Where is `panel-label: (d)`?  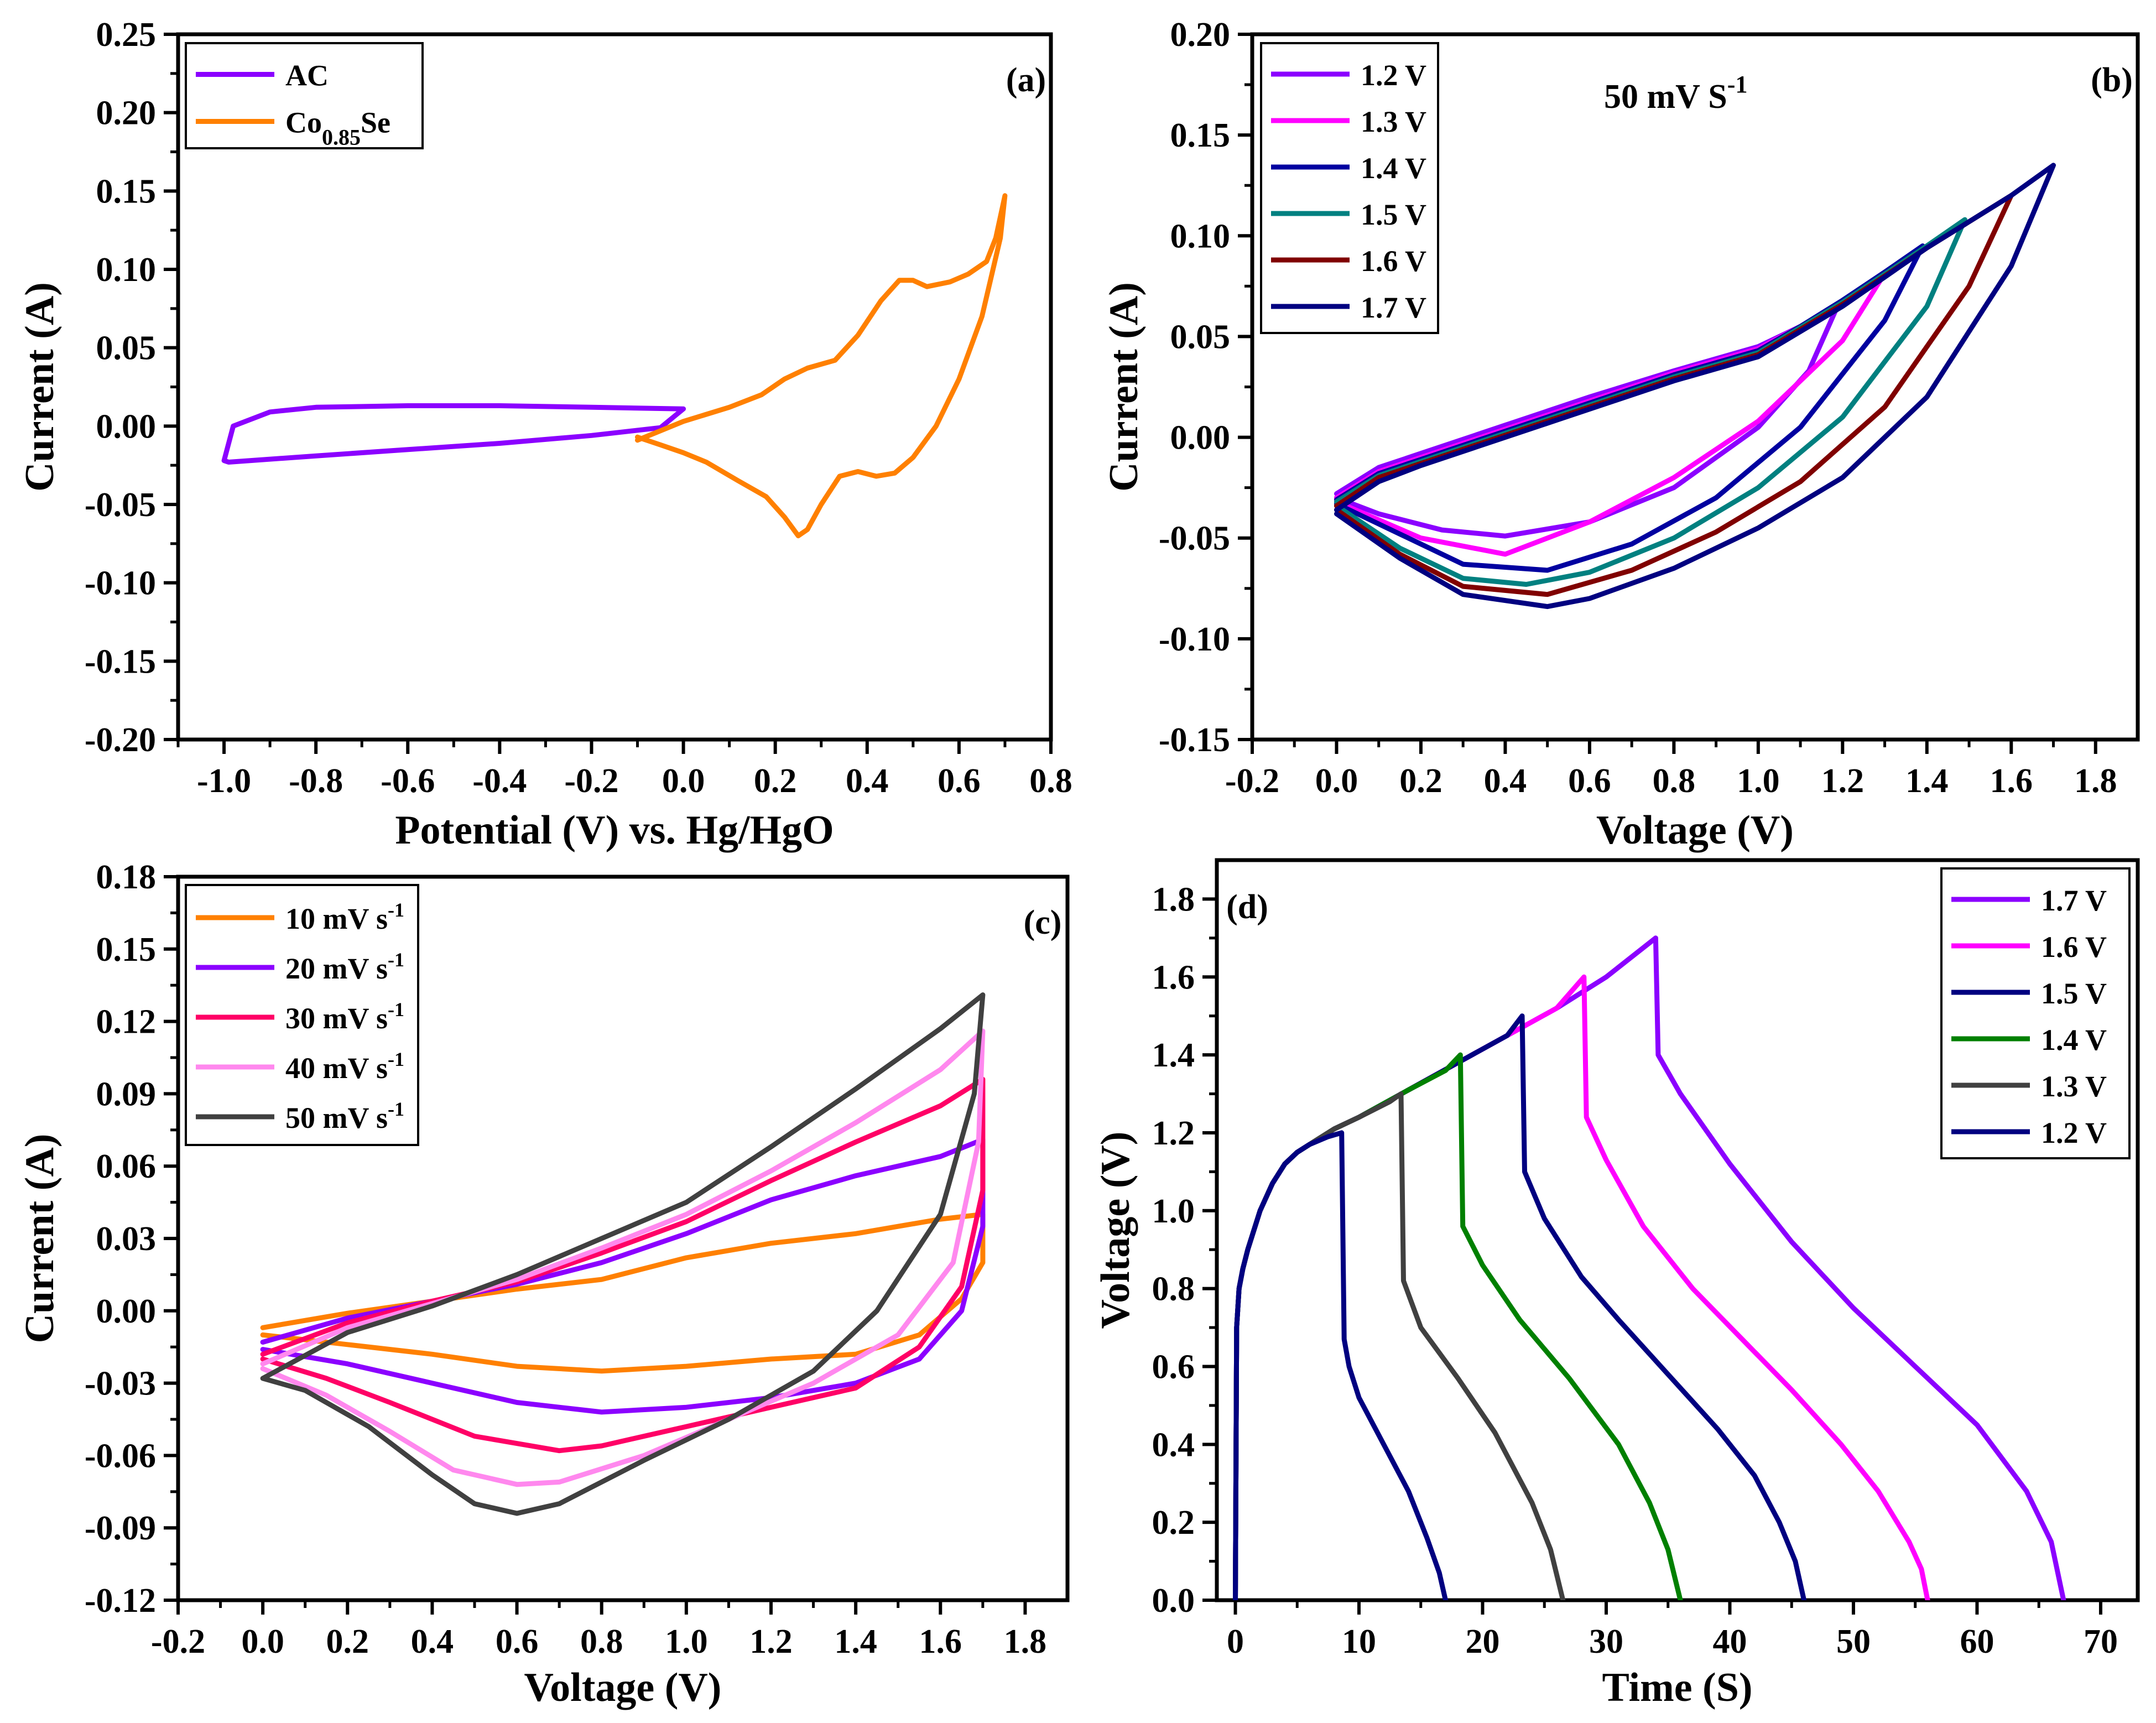
panel-label: (d) is located at coordinates (1247, 907).